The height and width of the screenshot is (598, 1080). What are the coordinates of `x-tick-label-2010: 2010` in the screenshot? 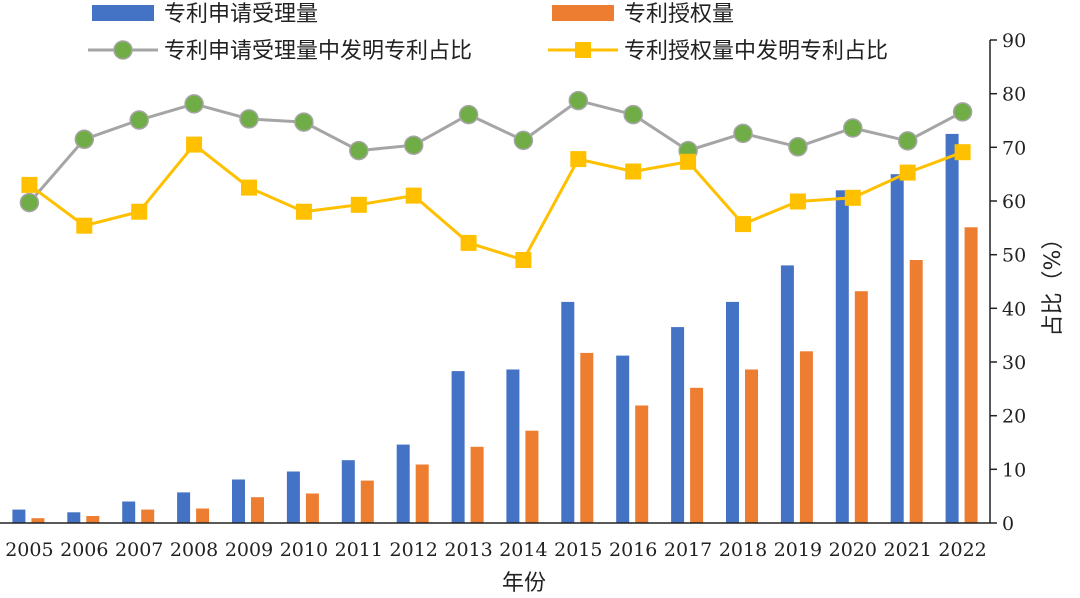 It's located at (304, 550).